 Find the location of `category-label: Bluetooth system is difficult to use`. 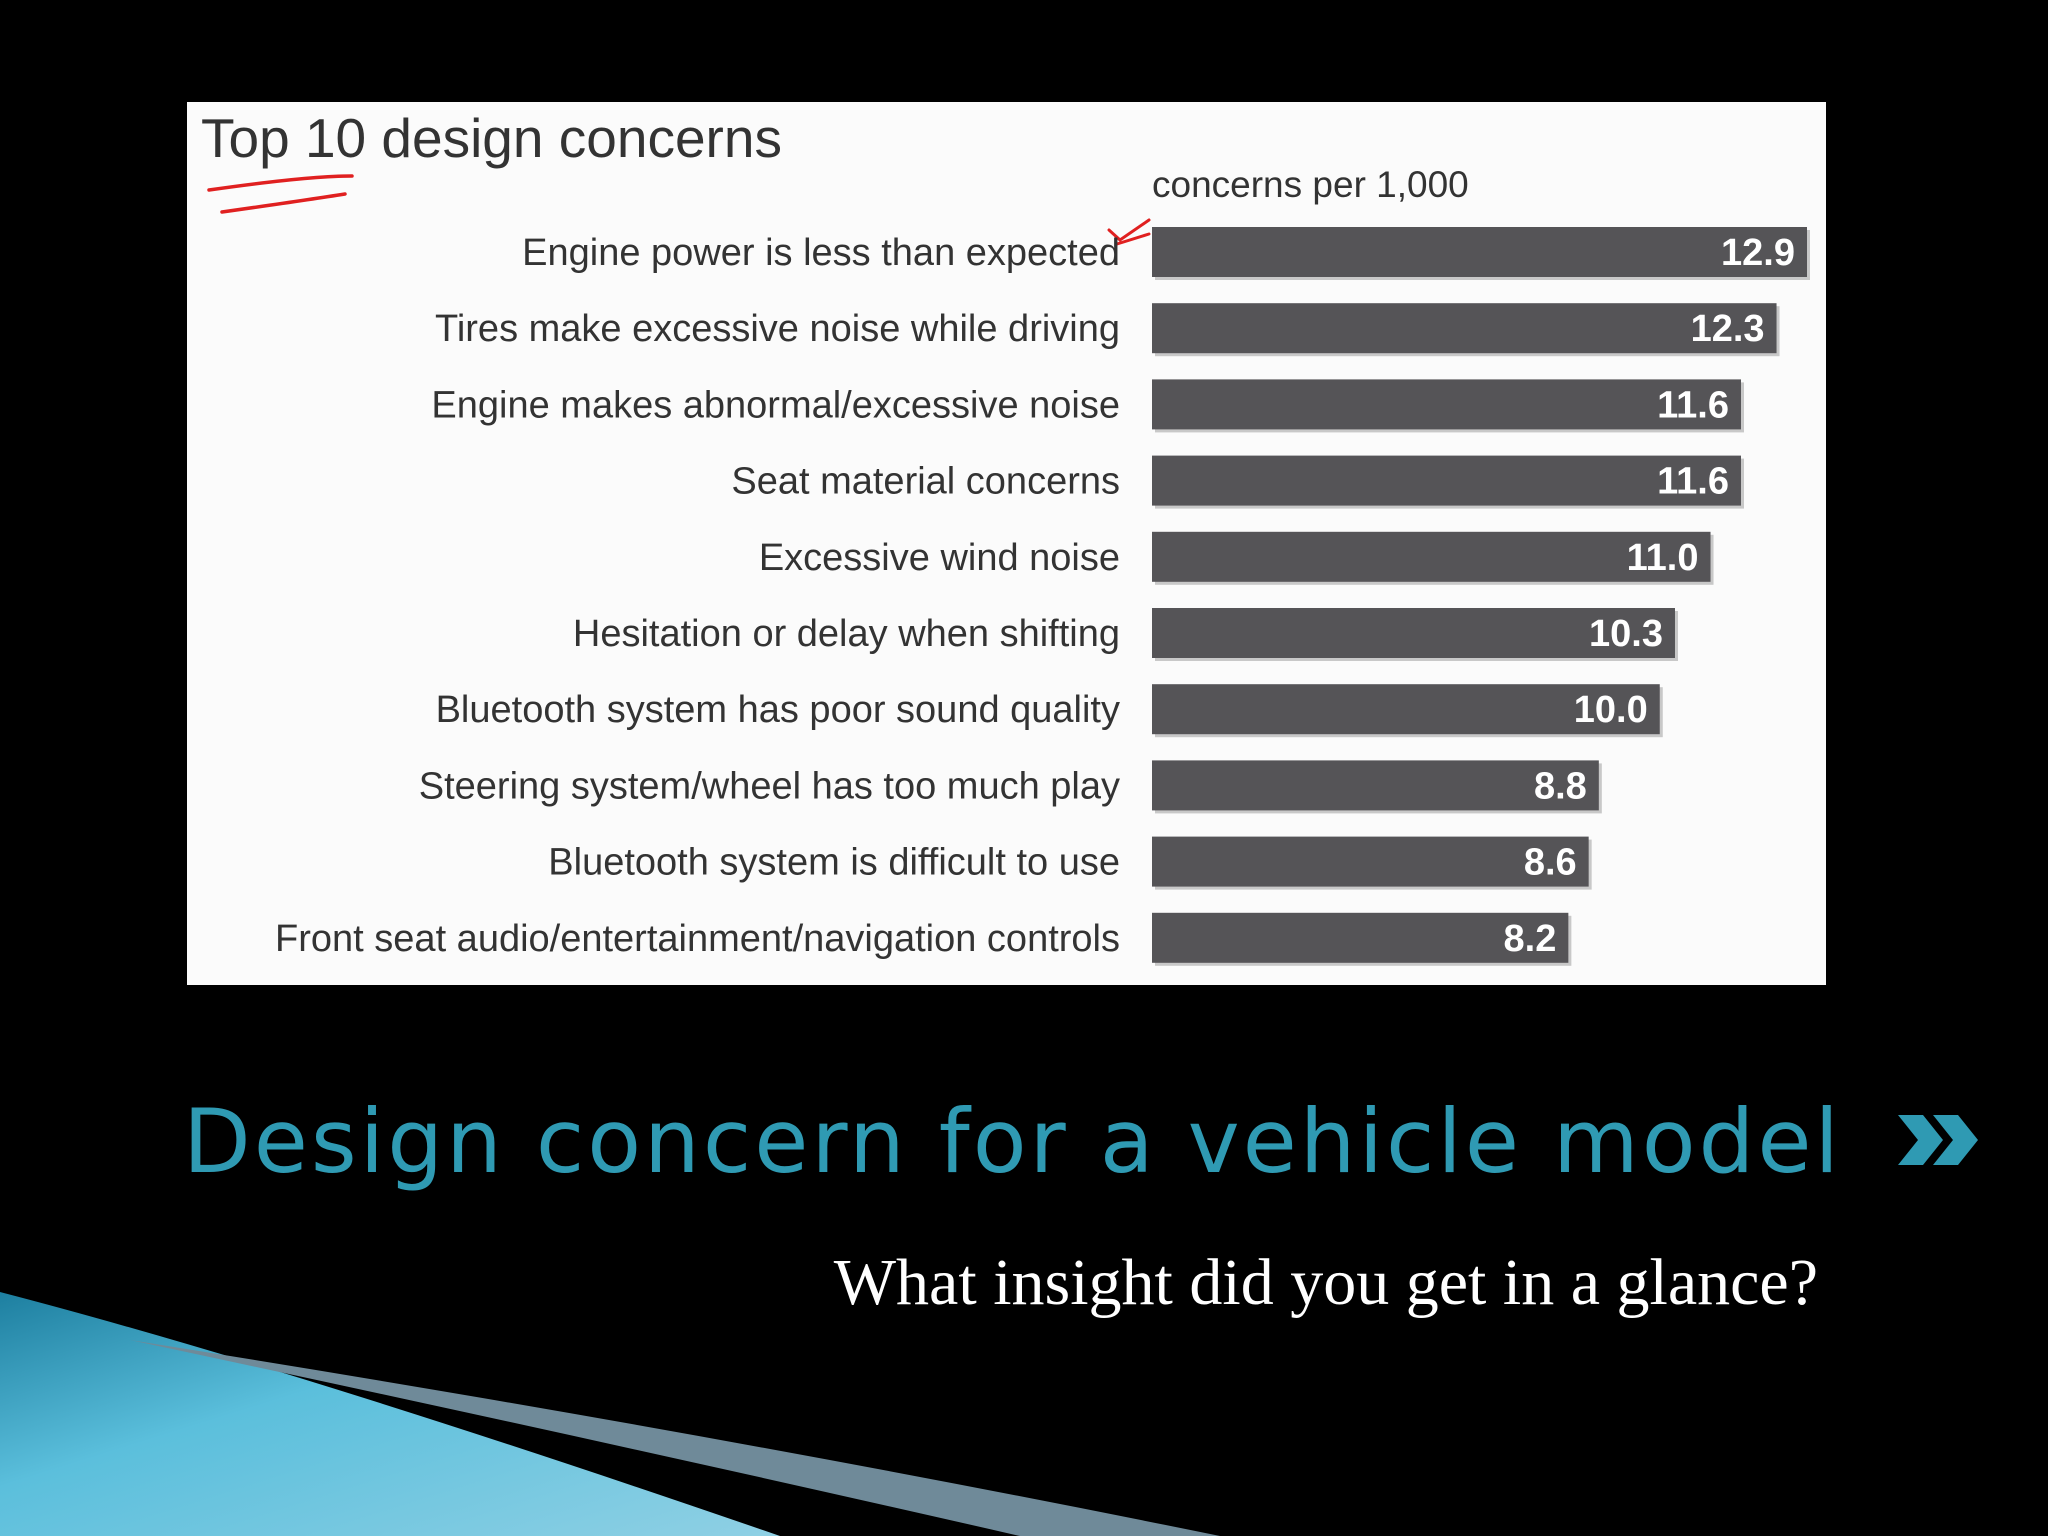

category-label: Bluetooth system is difficult to use is located at coordinates (834, 863).